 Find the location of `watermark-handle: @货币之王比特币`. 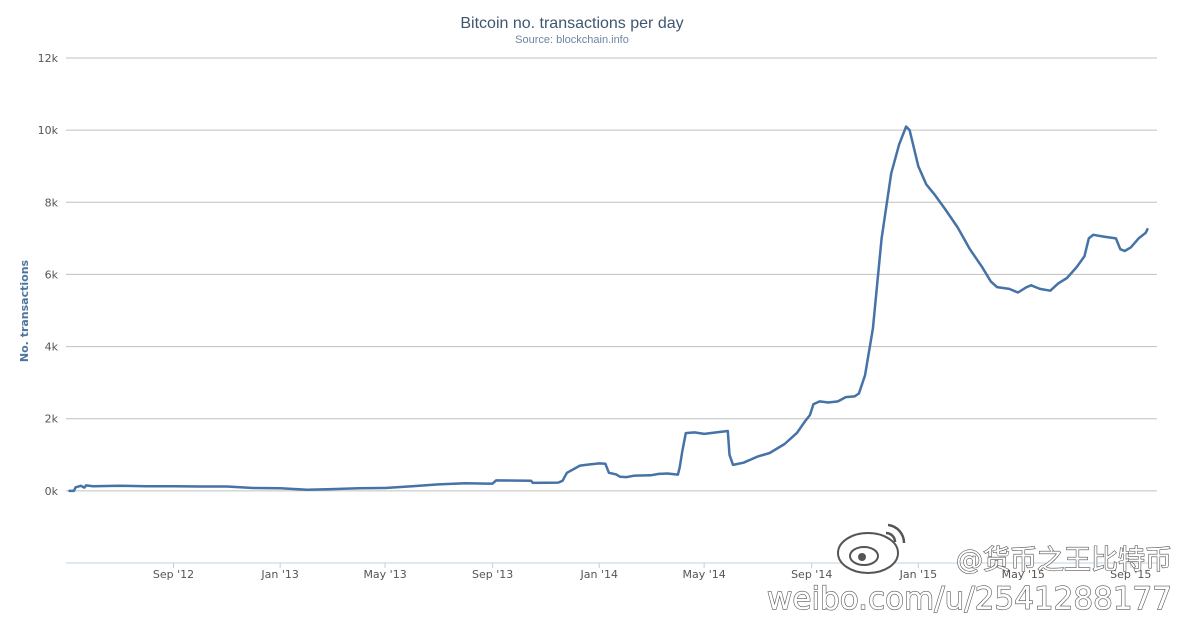

watermark-handle: @货币之王比特币 is located at coordinates (1064, 560).